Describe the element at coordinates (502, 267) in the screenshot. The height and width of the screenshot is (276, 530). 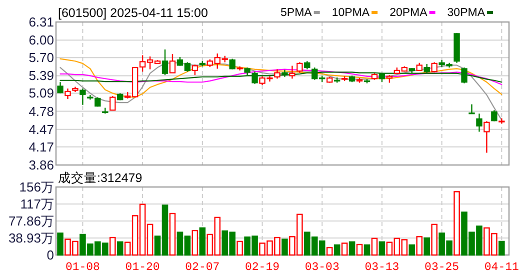
I see `x-tick-label: 04-11` at that location.